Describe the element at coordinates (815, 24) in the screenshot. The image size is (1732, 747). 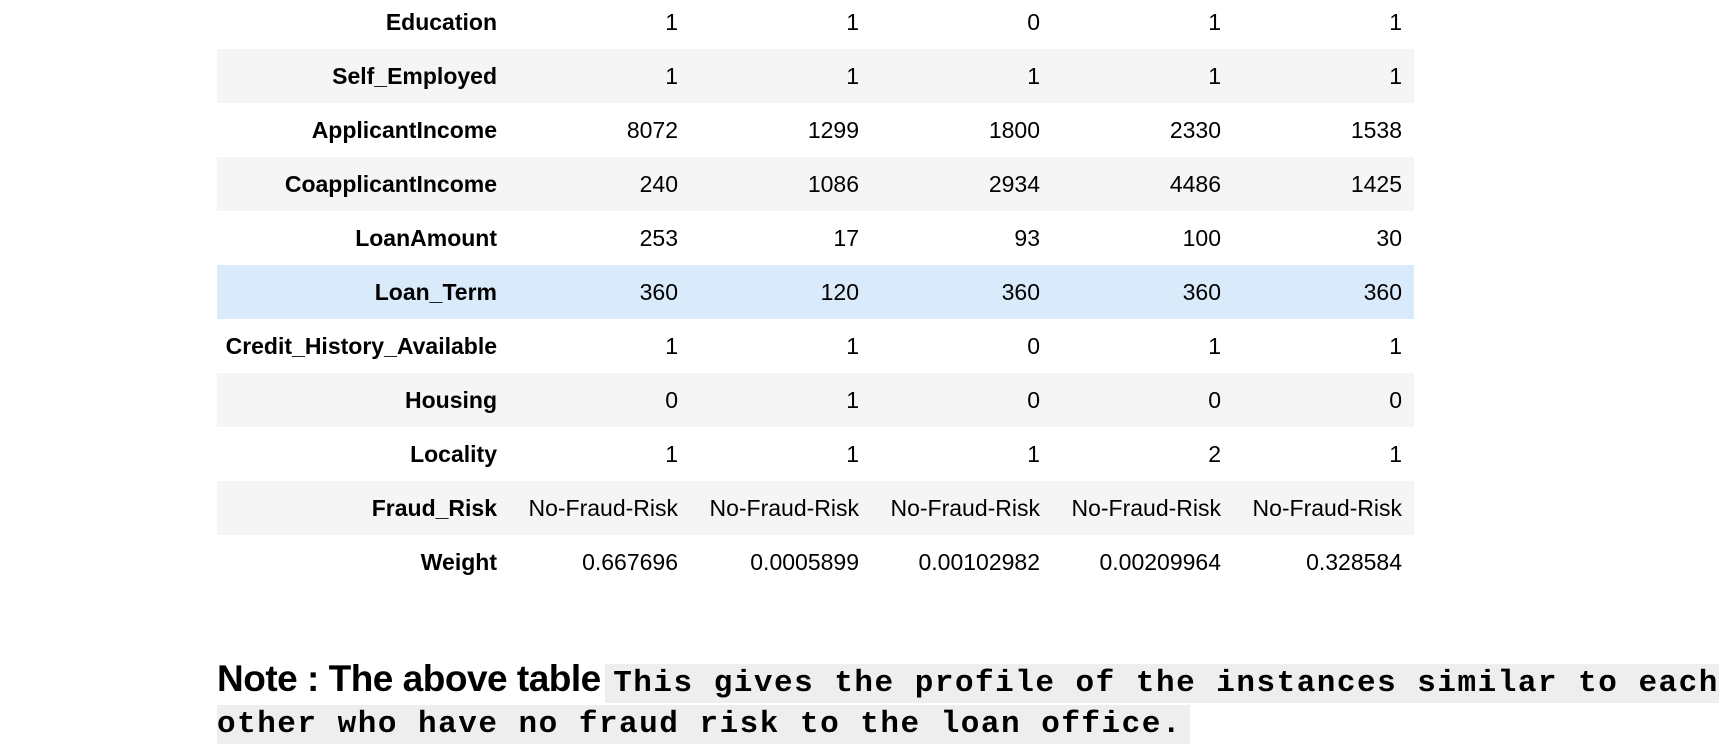
I see `table-row-education: Education 1 1 0 1 1` at that location.